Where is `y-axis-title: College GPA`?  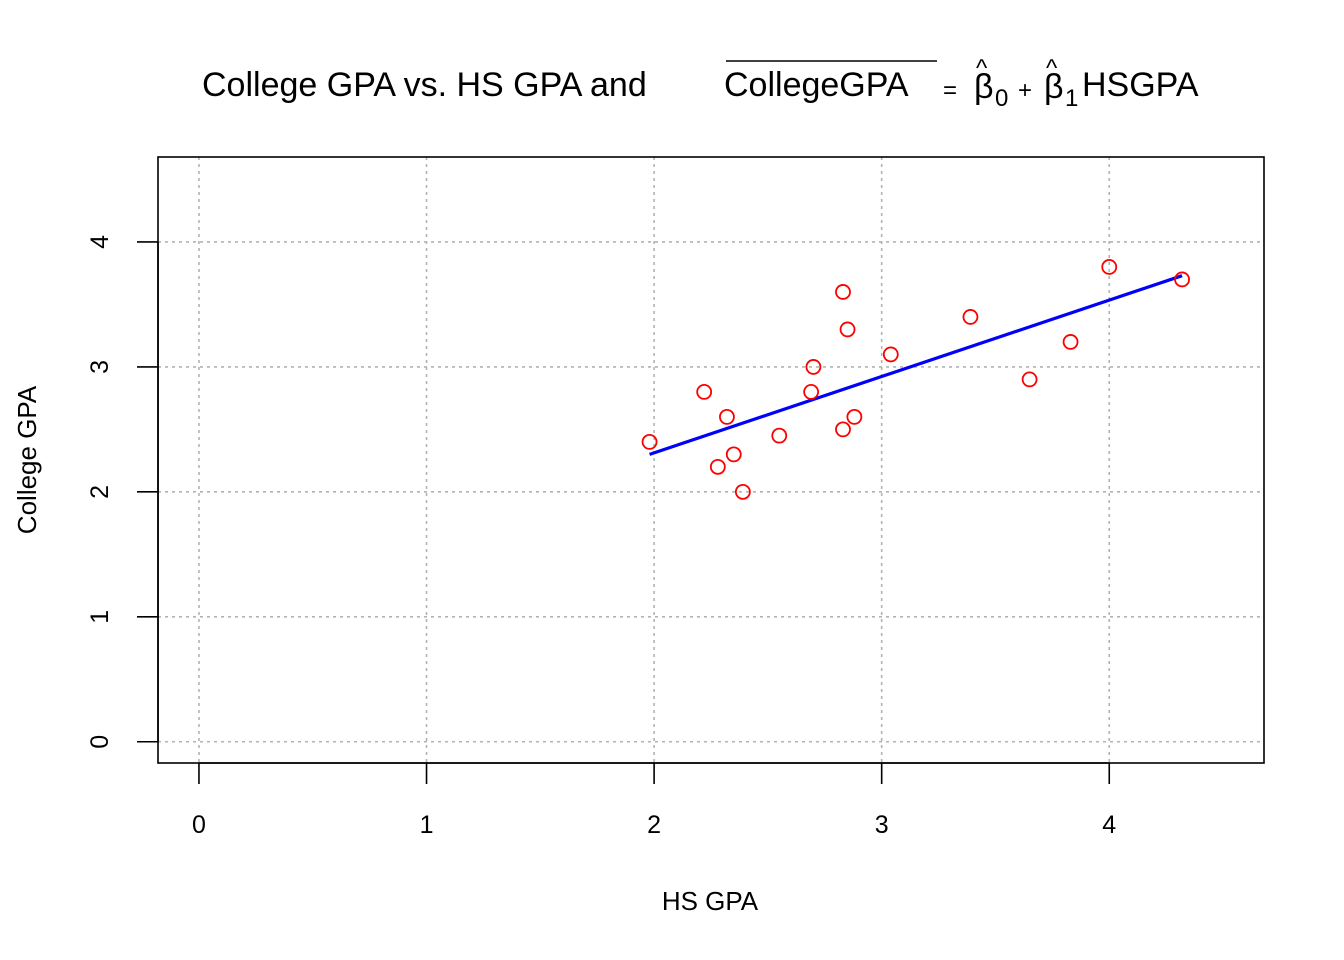 y-axis-title: College GPA is located at coordinates (27, 459).